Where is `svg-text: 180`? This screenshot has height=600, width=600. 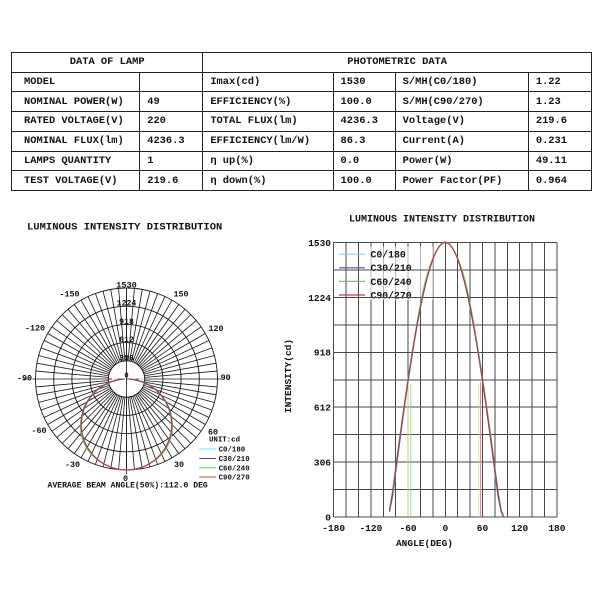
svg-text: 180 is located at coordinates (556, 528).